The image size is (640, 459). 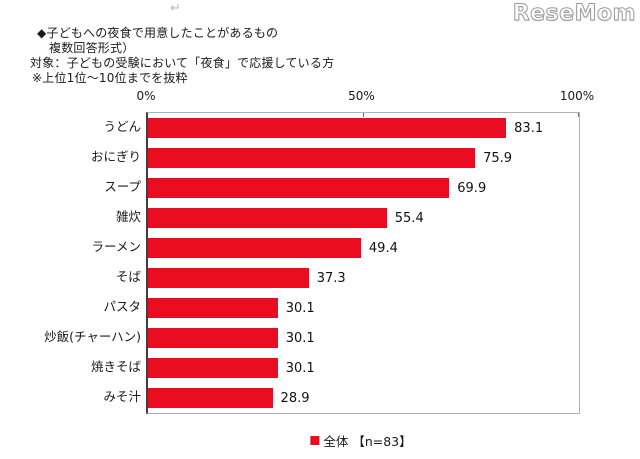 I want to click on legend-swatch-icon, so click(x=315, y=440).